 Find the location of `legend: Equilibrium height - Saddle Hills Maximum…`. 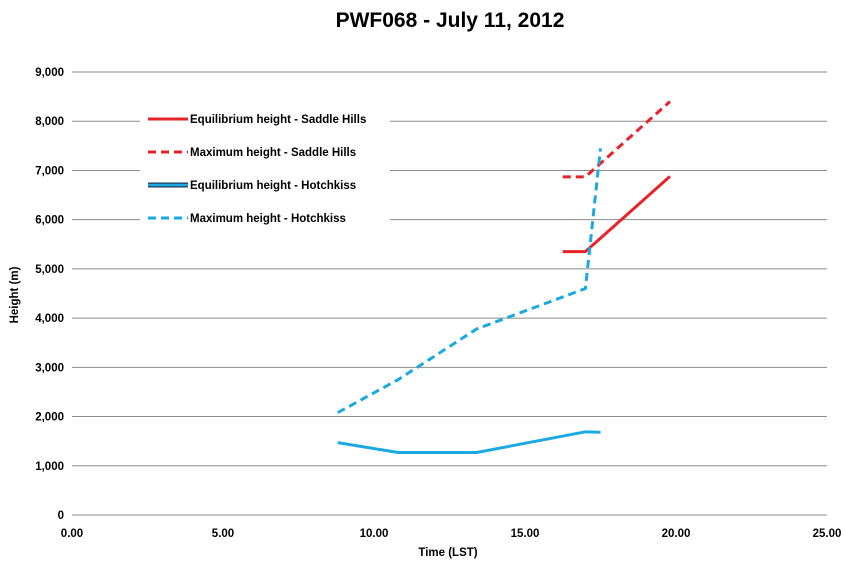

legend: Equilibrium height - Saddle Hills Maximum… is located at coordinates (265, 168).